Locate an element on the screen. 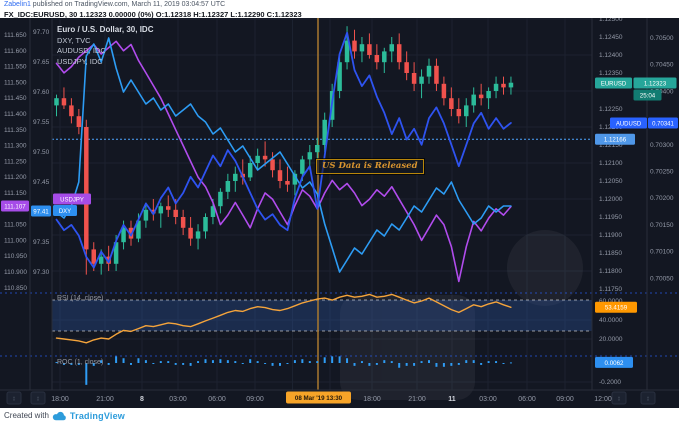 Image resolution: width=679 pixels, height=423 pixels. eurusd-tick: 1.12450 is located at coordinates (611, 37).